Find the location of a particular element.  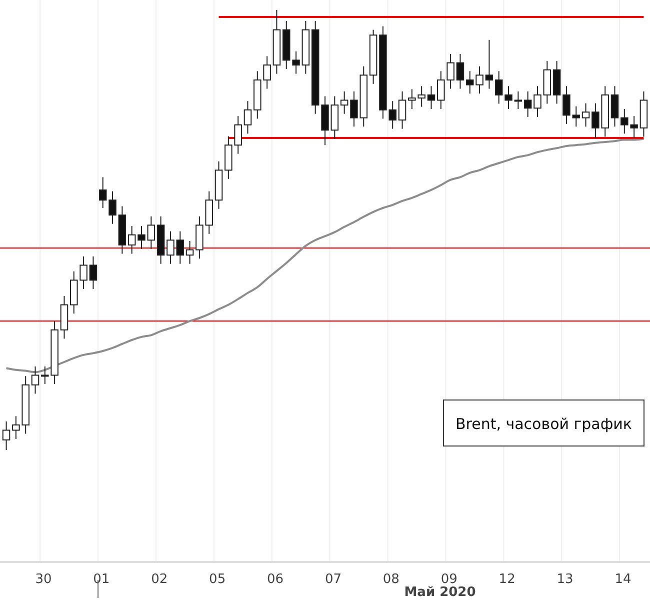

x-tick-label: 05 is located at coordinates (217, 580).